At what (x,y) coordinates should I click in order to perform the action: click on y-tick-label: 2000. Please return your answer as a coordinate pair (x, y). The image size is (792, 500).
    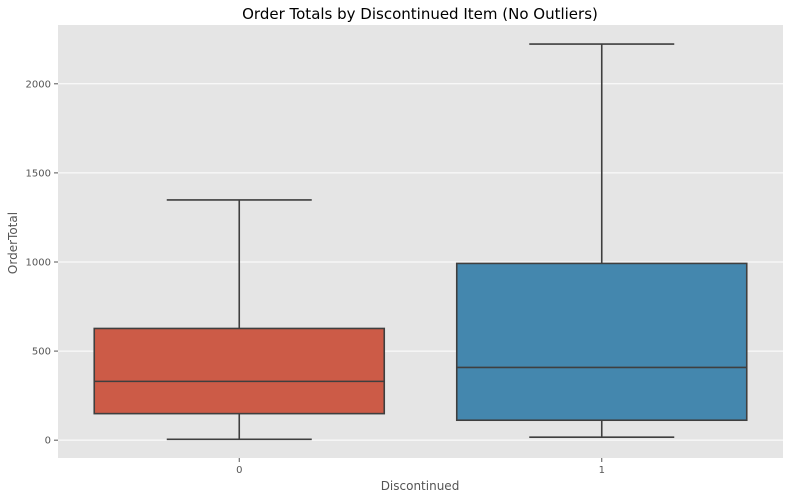
    Looking at the image, I should click on (38, 84).